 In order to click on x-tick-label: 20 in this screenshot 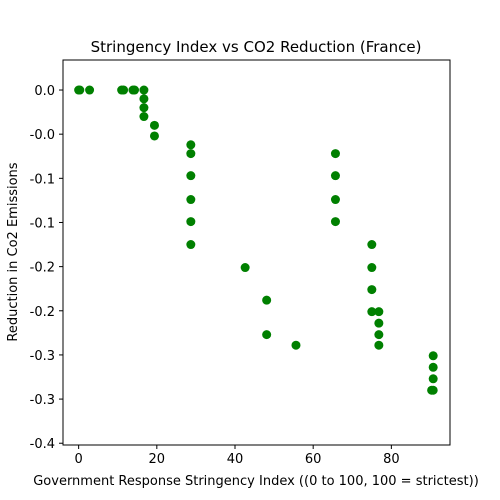, I will do `click(157, 459)`.